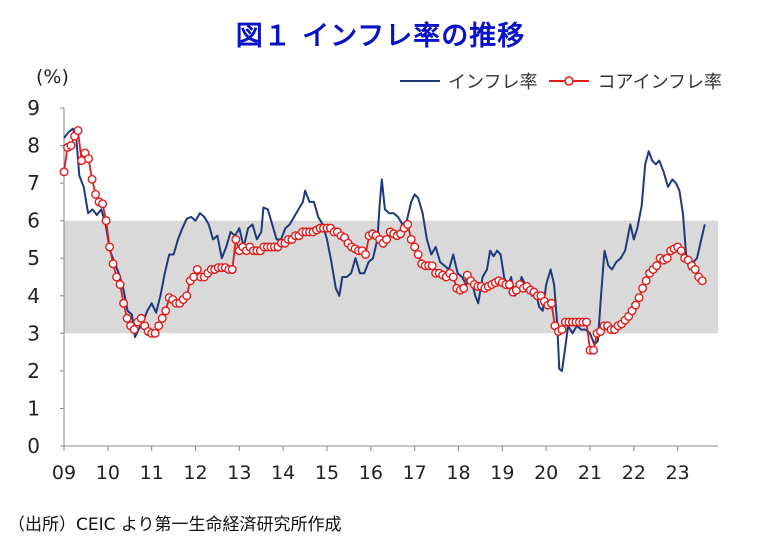 This screenshot has height=548, width=761. Describe the element at coordinates (546, 473) in the screenshot. I see `x-tick-label: 20` at that location.